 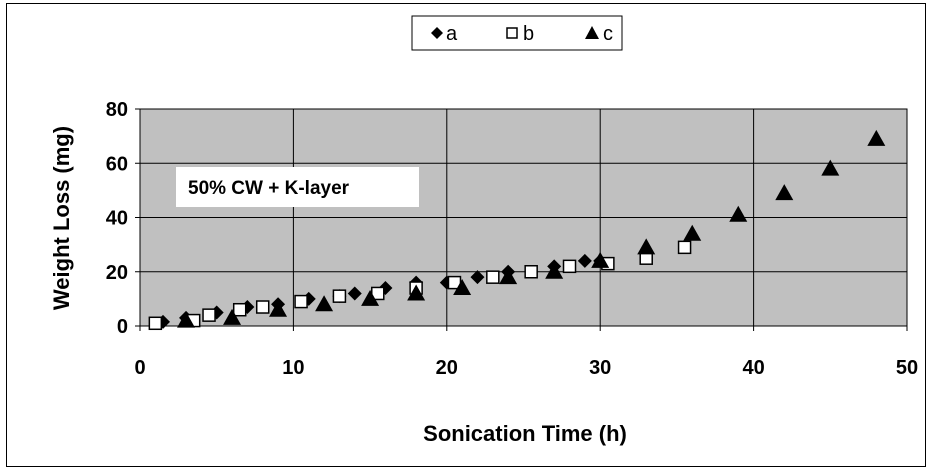 I want to click on legend-marker-c, so click(x=592, y=32).